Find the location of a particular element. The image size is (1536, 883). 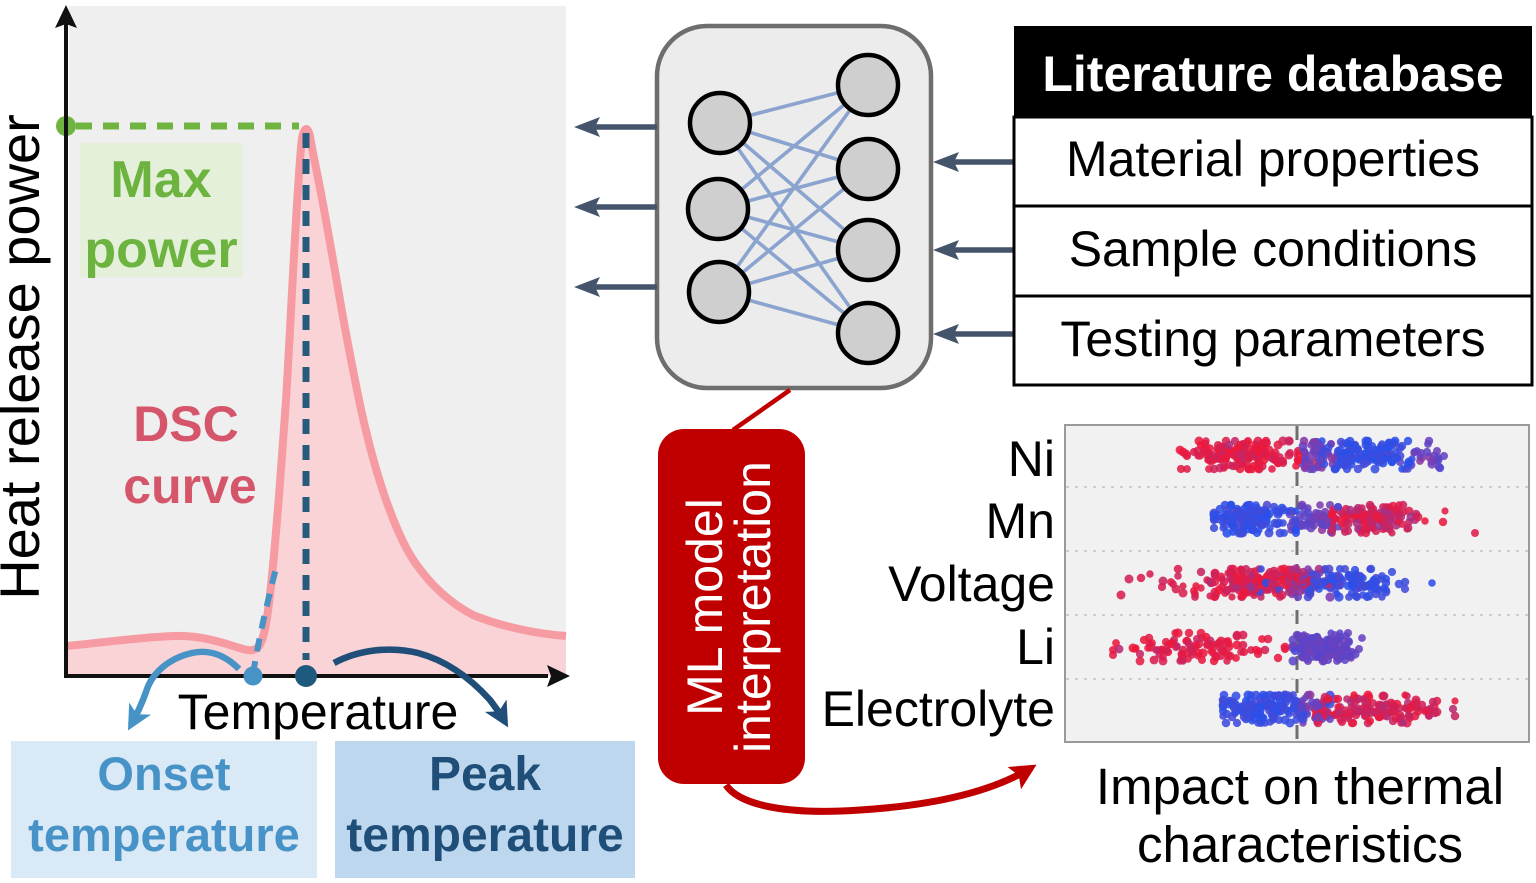

svg-text: Sample conditions is located at coordinates (1273, 249).